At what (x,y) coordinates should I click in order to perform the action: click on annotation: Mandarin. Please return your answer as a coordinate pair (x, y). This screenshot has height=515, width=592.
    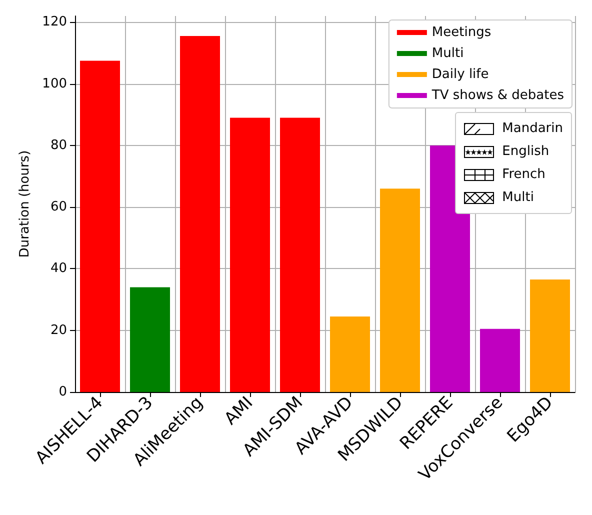
    Looking at the image, I should click on (532, 128).